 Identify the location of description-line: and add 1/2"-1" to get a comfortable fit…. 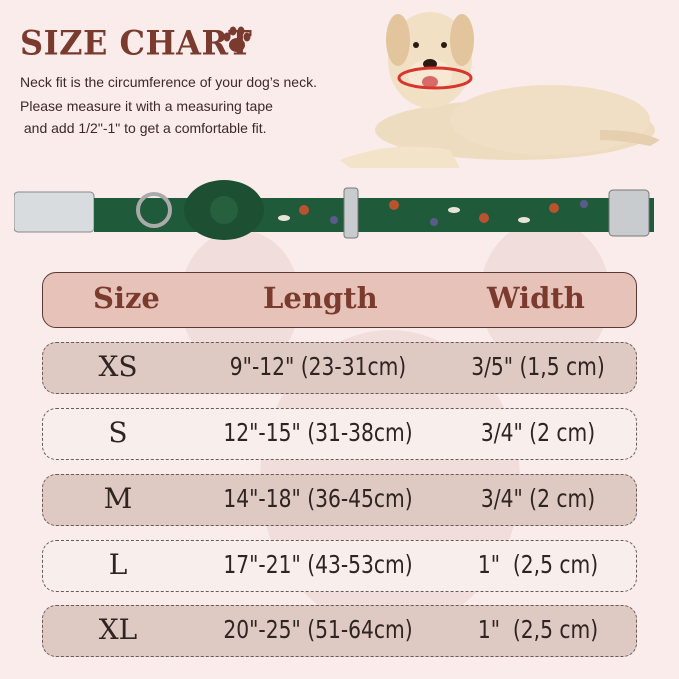
(143, 128).